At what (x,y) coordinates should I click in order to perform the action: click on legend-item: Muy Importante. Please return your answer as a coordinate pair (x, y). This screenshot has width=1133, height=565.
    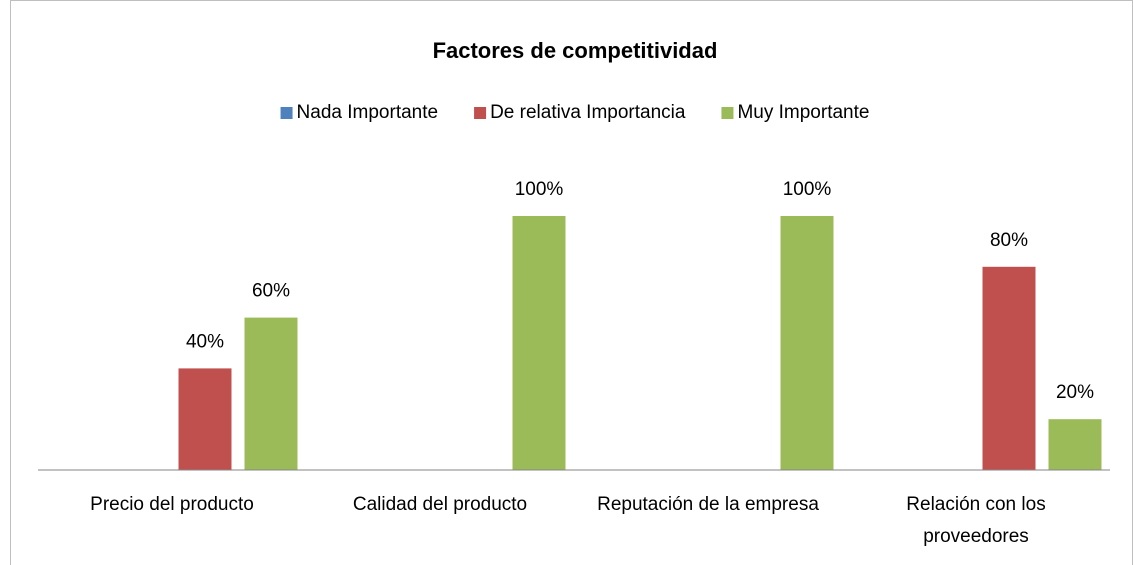
    Looking at the image, I should click on (795, 112).